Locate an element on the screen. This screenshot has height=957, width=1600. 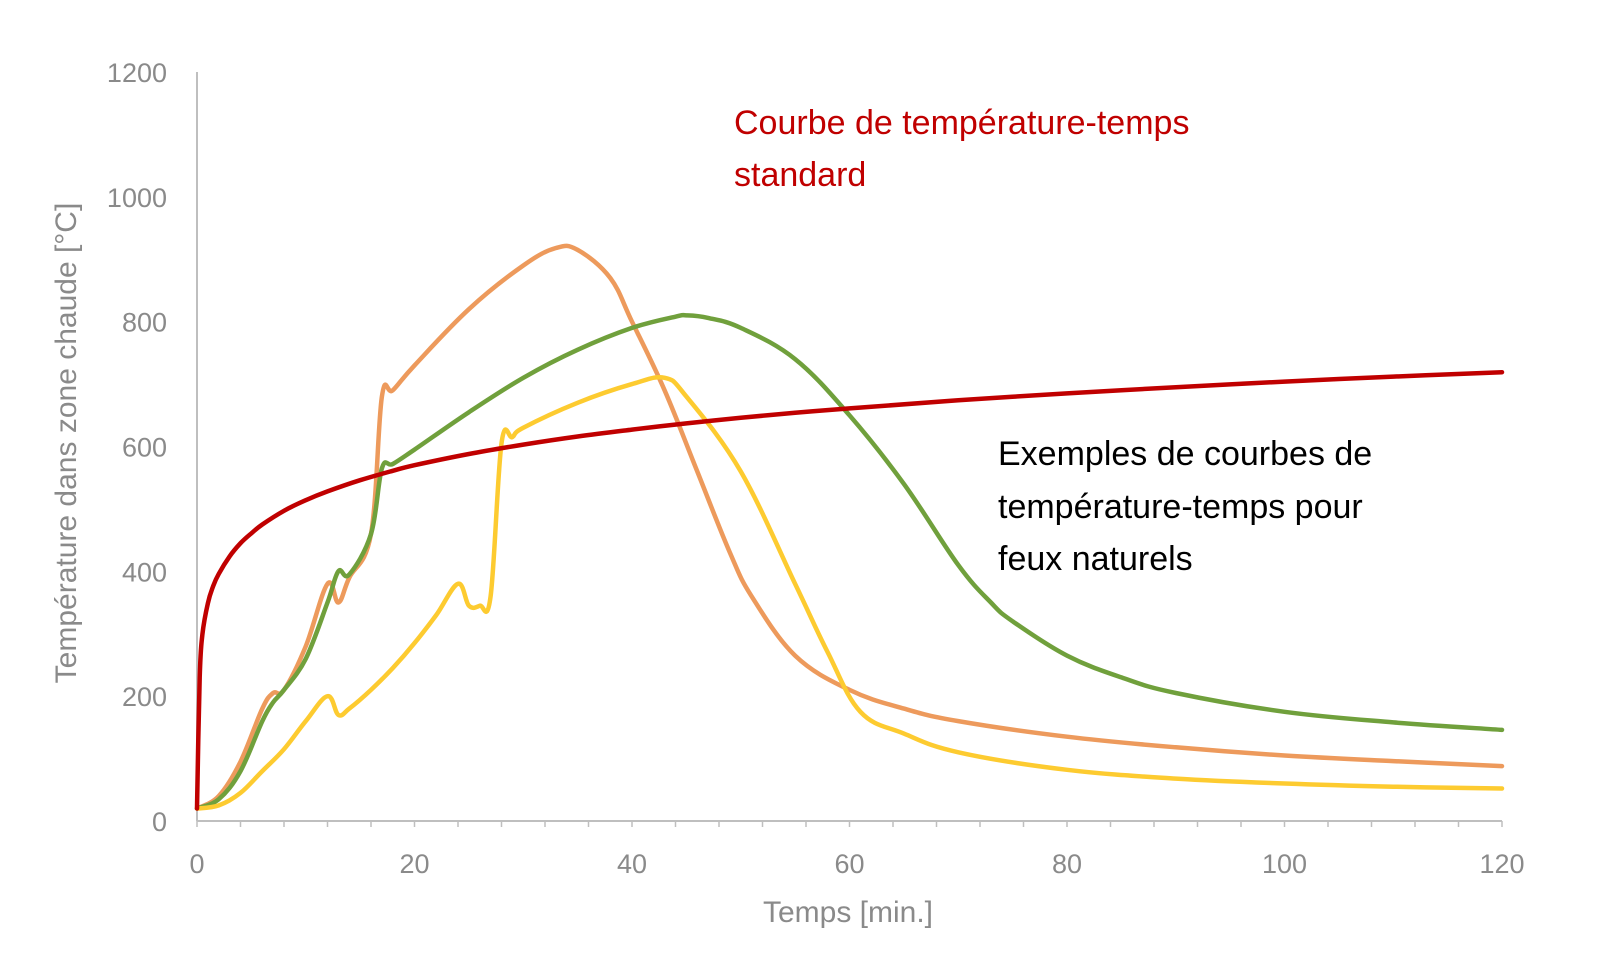
x-tick-label: 120 is located at coordinates (1501, 864).